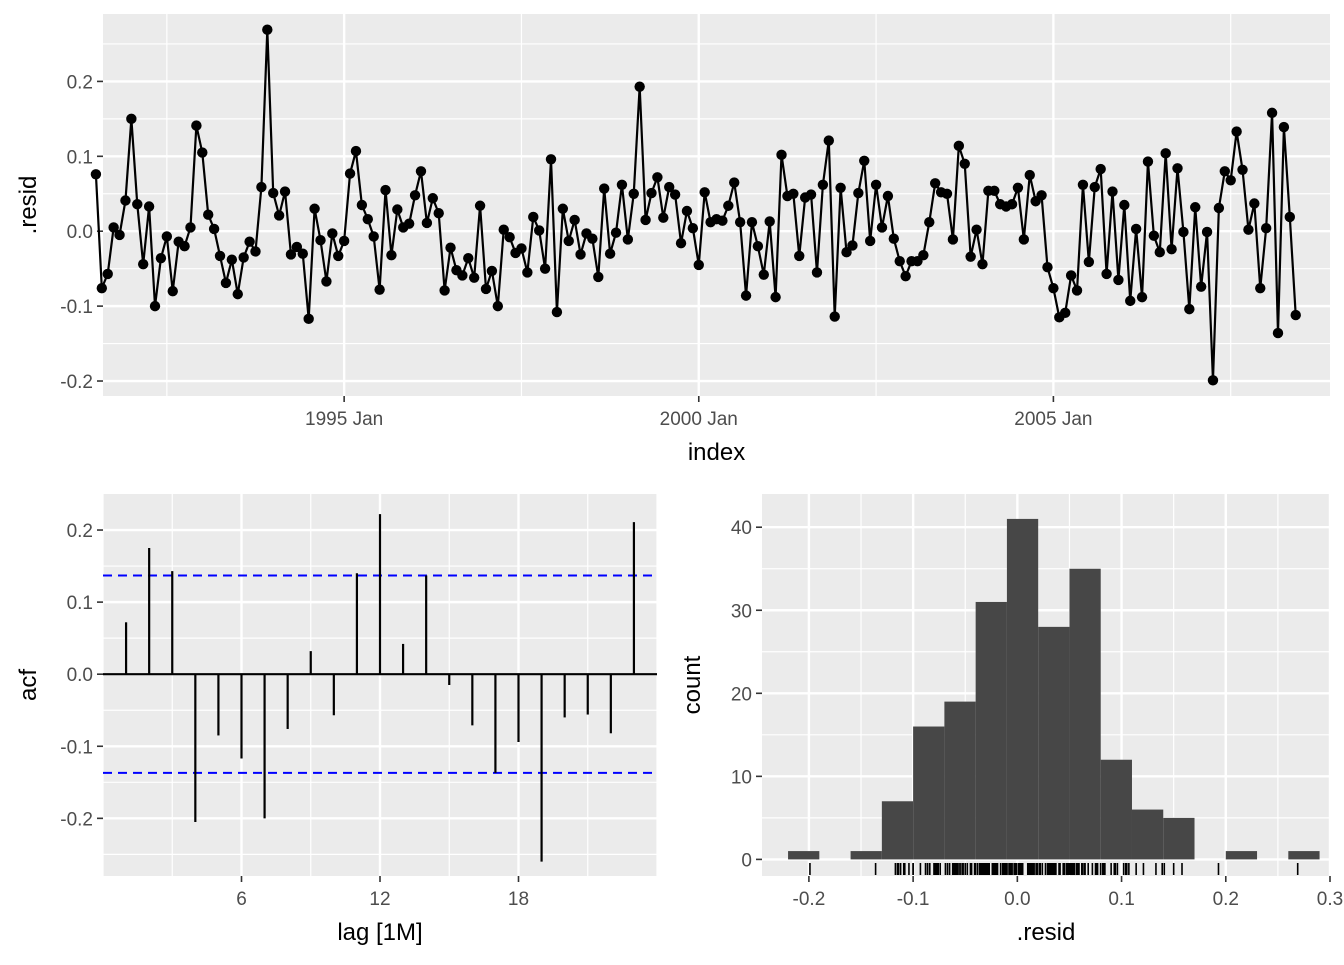 The width and height of the screenshot is (1344, 965). Describe the element at coordinates (1226, 899) in the screenshot. I see `x-tick-label: 0.2` at that location.